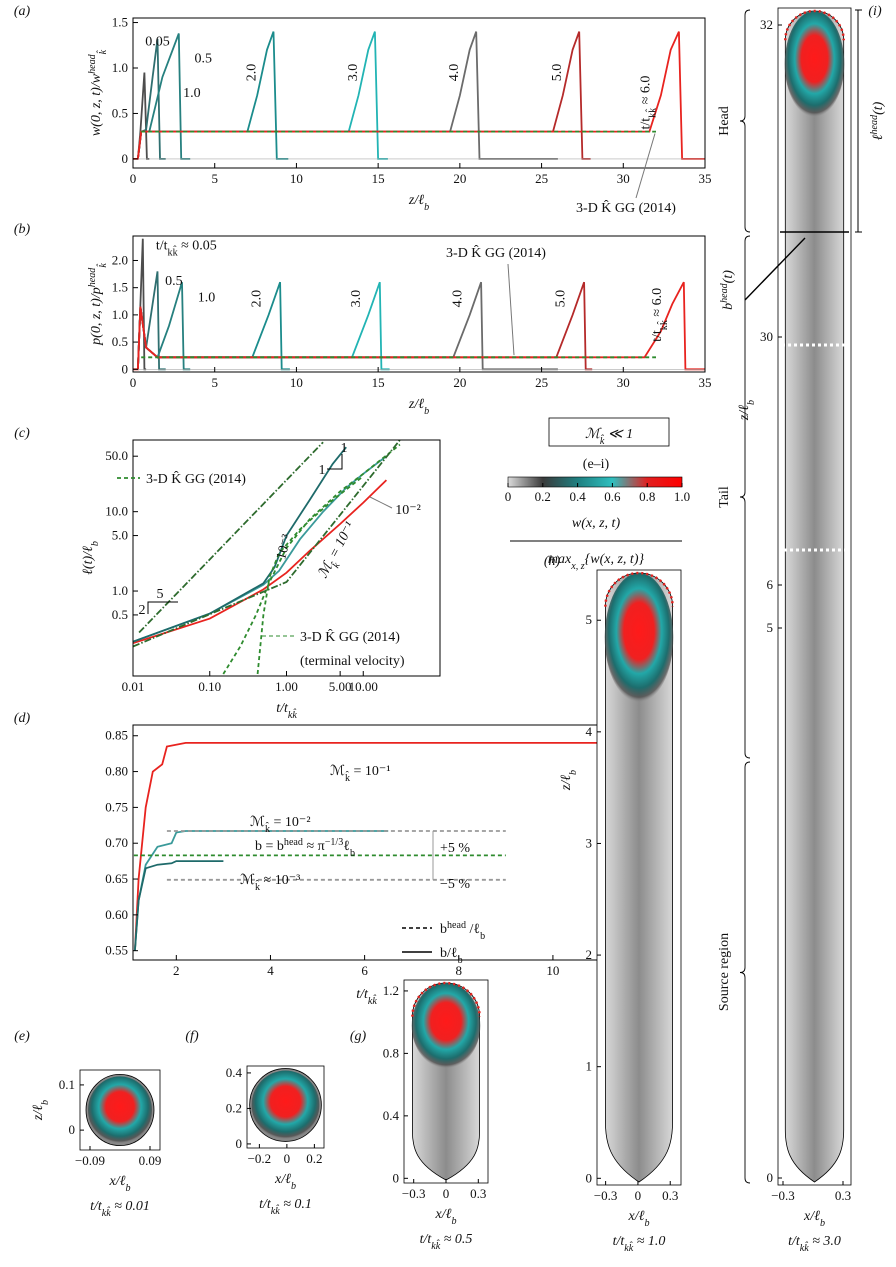 The image size is (896, 1267). What do you see at coordinates (589, 954) in the screenshot?
I see `y-tick-label: 2` at bounding box center [589, 954].